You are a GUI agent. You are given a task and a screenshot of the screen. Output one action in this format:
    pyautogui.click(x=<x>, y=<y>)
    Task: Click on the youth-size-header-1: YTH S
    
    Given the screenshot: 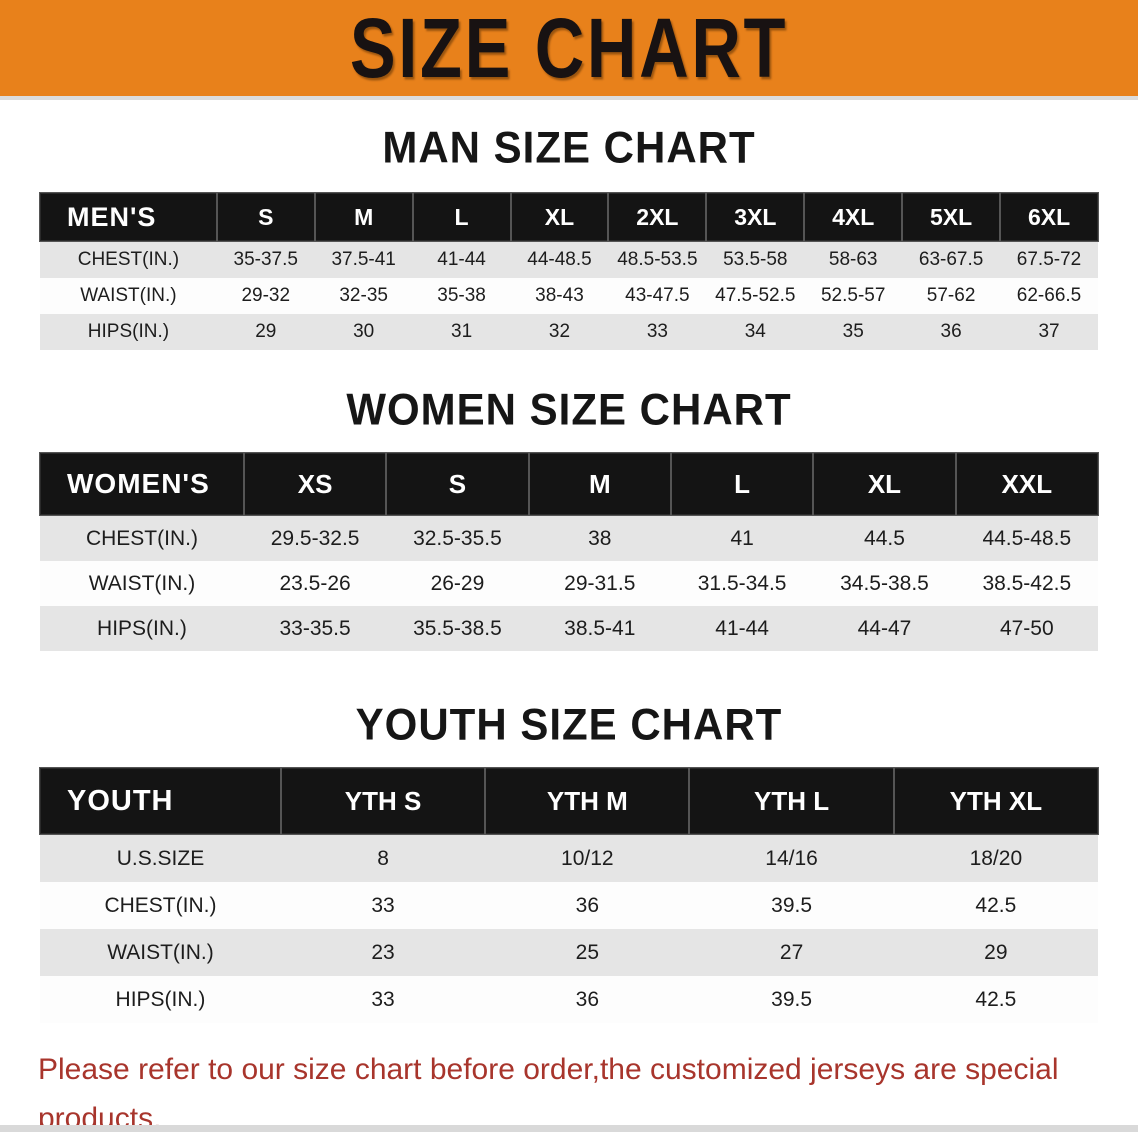 What is the action you would take?
    pyautogui.click(x=383, y=801)
    